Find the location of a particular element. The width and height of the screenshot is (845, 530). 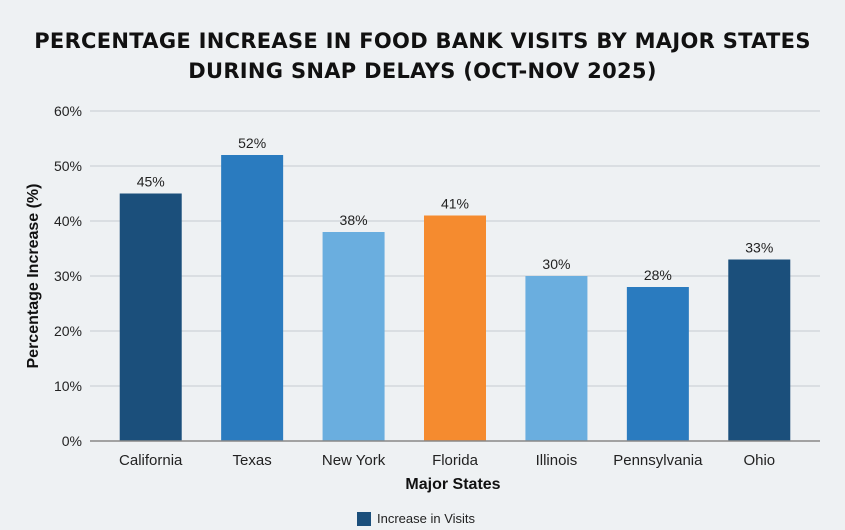

data-label: 38% is located at coordinates (354, 220).